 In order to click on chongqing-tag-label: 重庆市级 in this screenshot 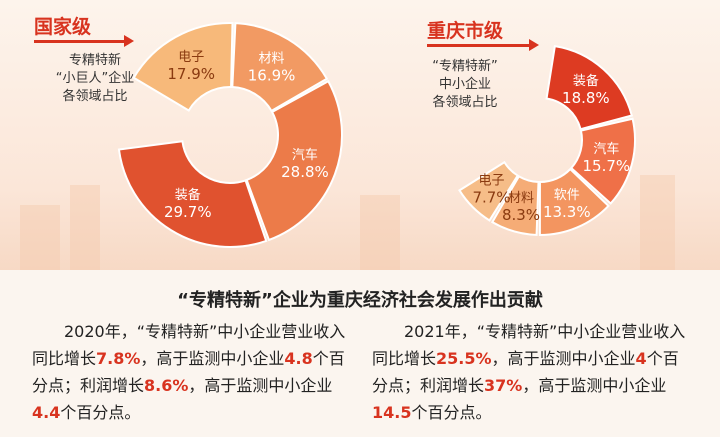, I will do `click(465, 31)`.